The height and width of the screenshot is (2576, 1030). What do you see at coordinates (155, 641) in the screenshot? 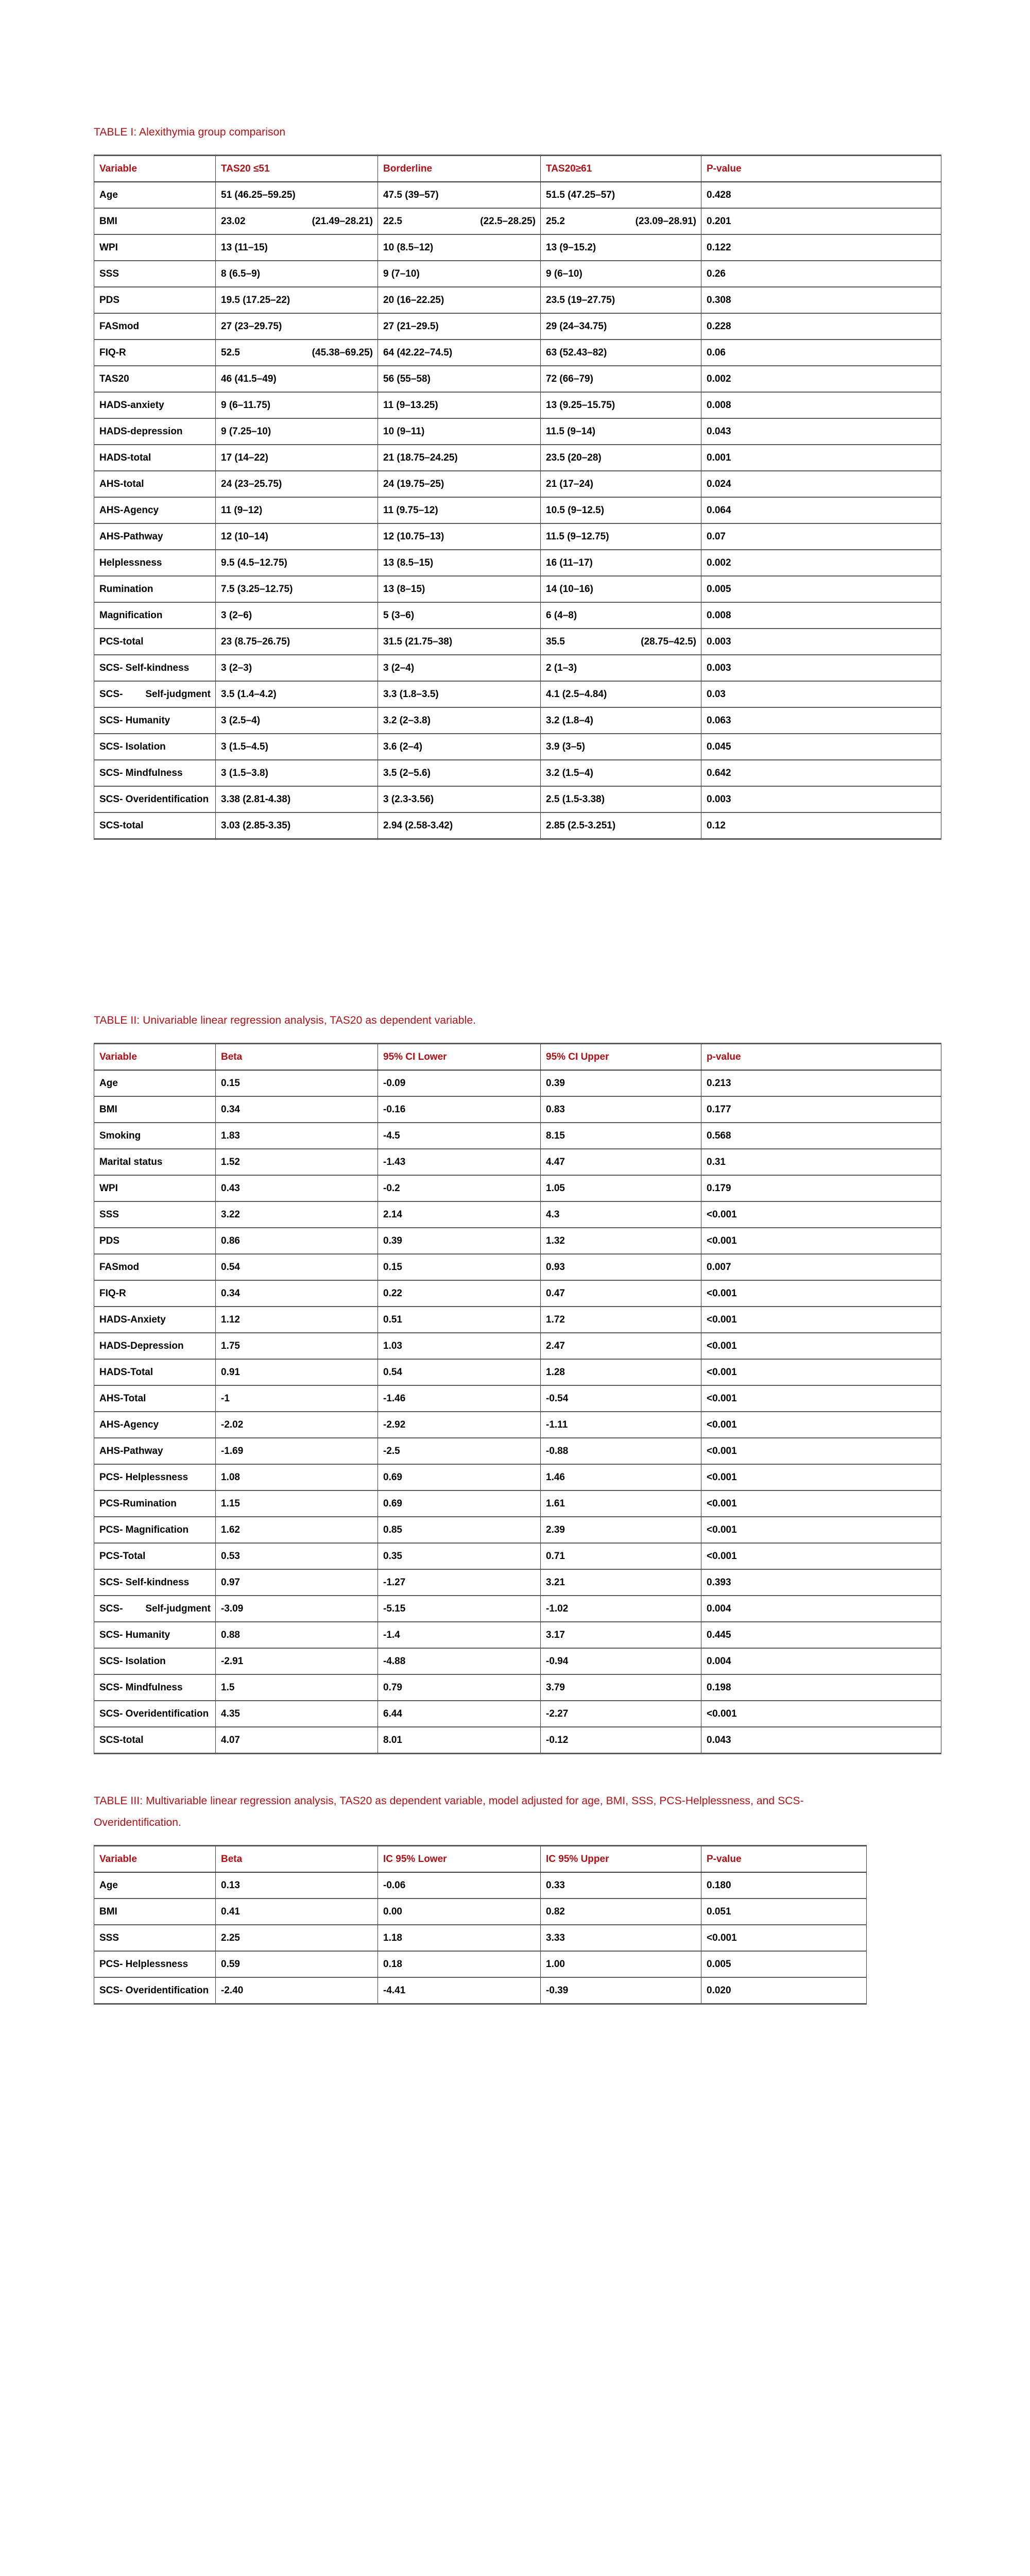
I see `row-variable-label: PCS-total` at bounding box center [155, 641].